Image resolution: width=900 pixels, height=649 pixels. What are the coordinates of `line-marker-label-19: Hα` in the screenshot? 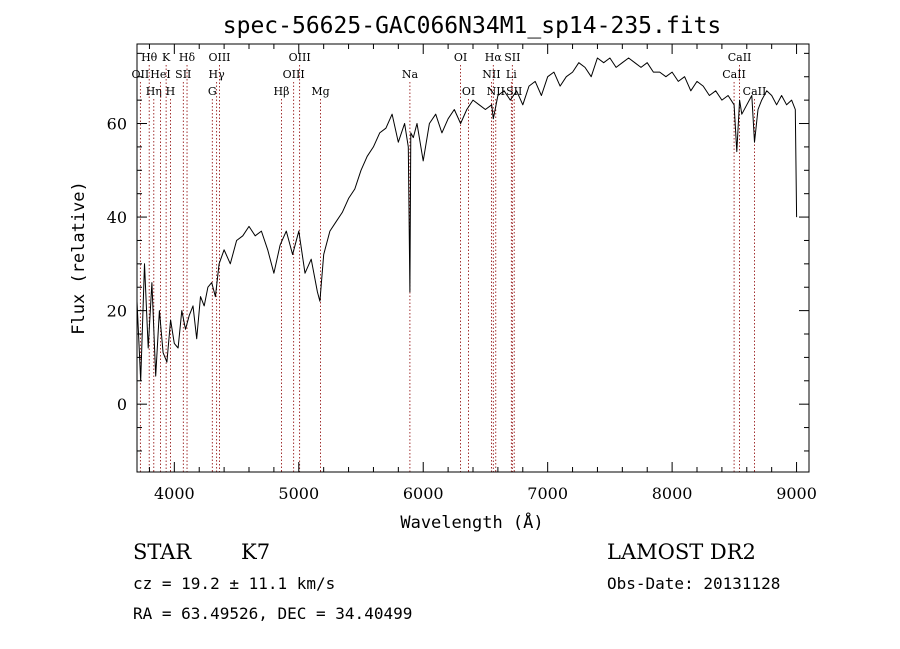 It's located at (494, 57).